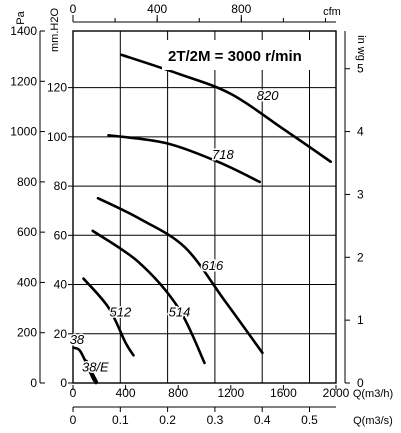 The image size is (401, 433). I want to click on mmh2o-tick-label: 80, so click(61, 186).